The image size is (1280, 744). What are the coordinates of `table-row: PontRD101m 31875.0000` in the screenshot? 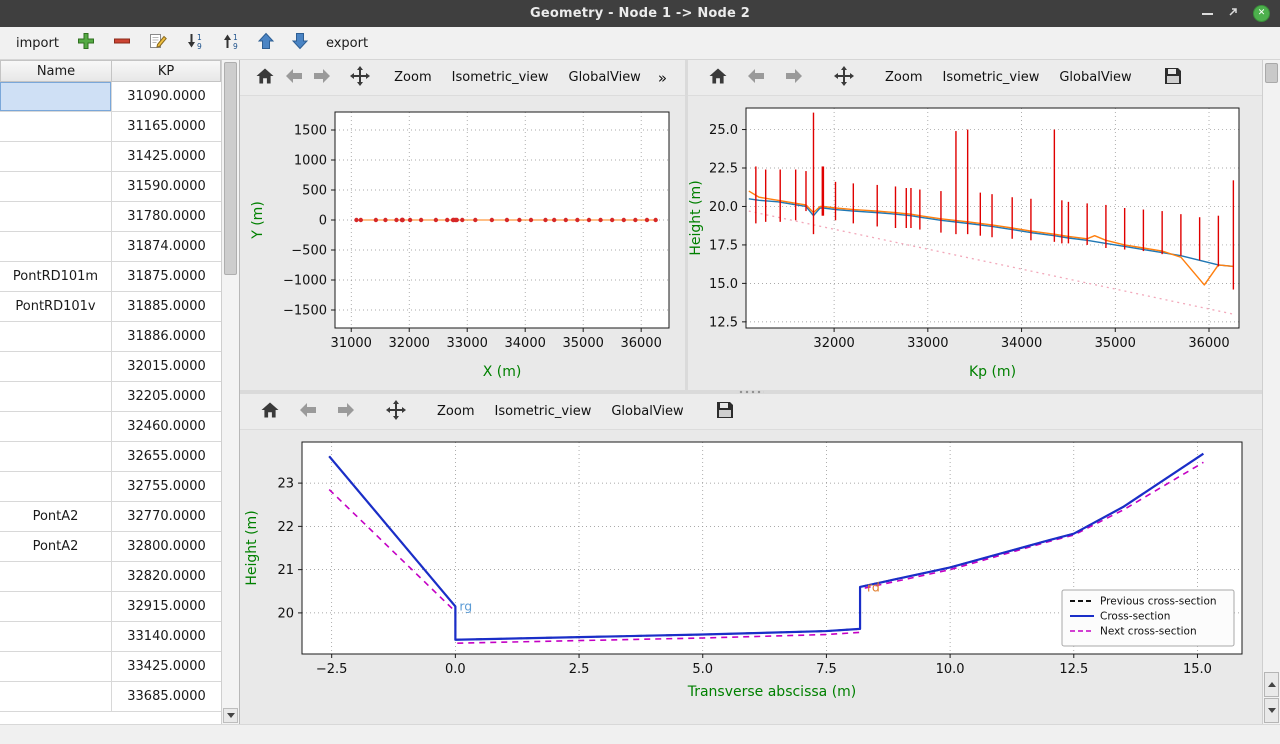 It's located at (111, 277).